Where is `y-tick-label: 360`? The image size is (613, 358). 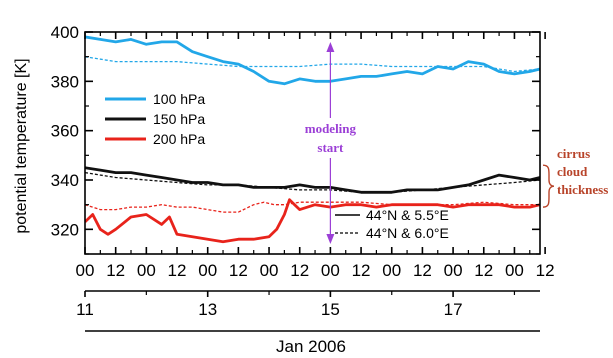
y-tick-label: 360 is located at coordinates (65, 131).